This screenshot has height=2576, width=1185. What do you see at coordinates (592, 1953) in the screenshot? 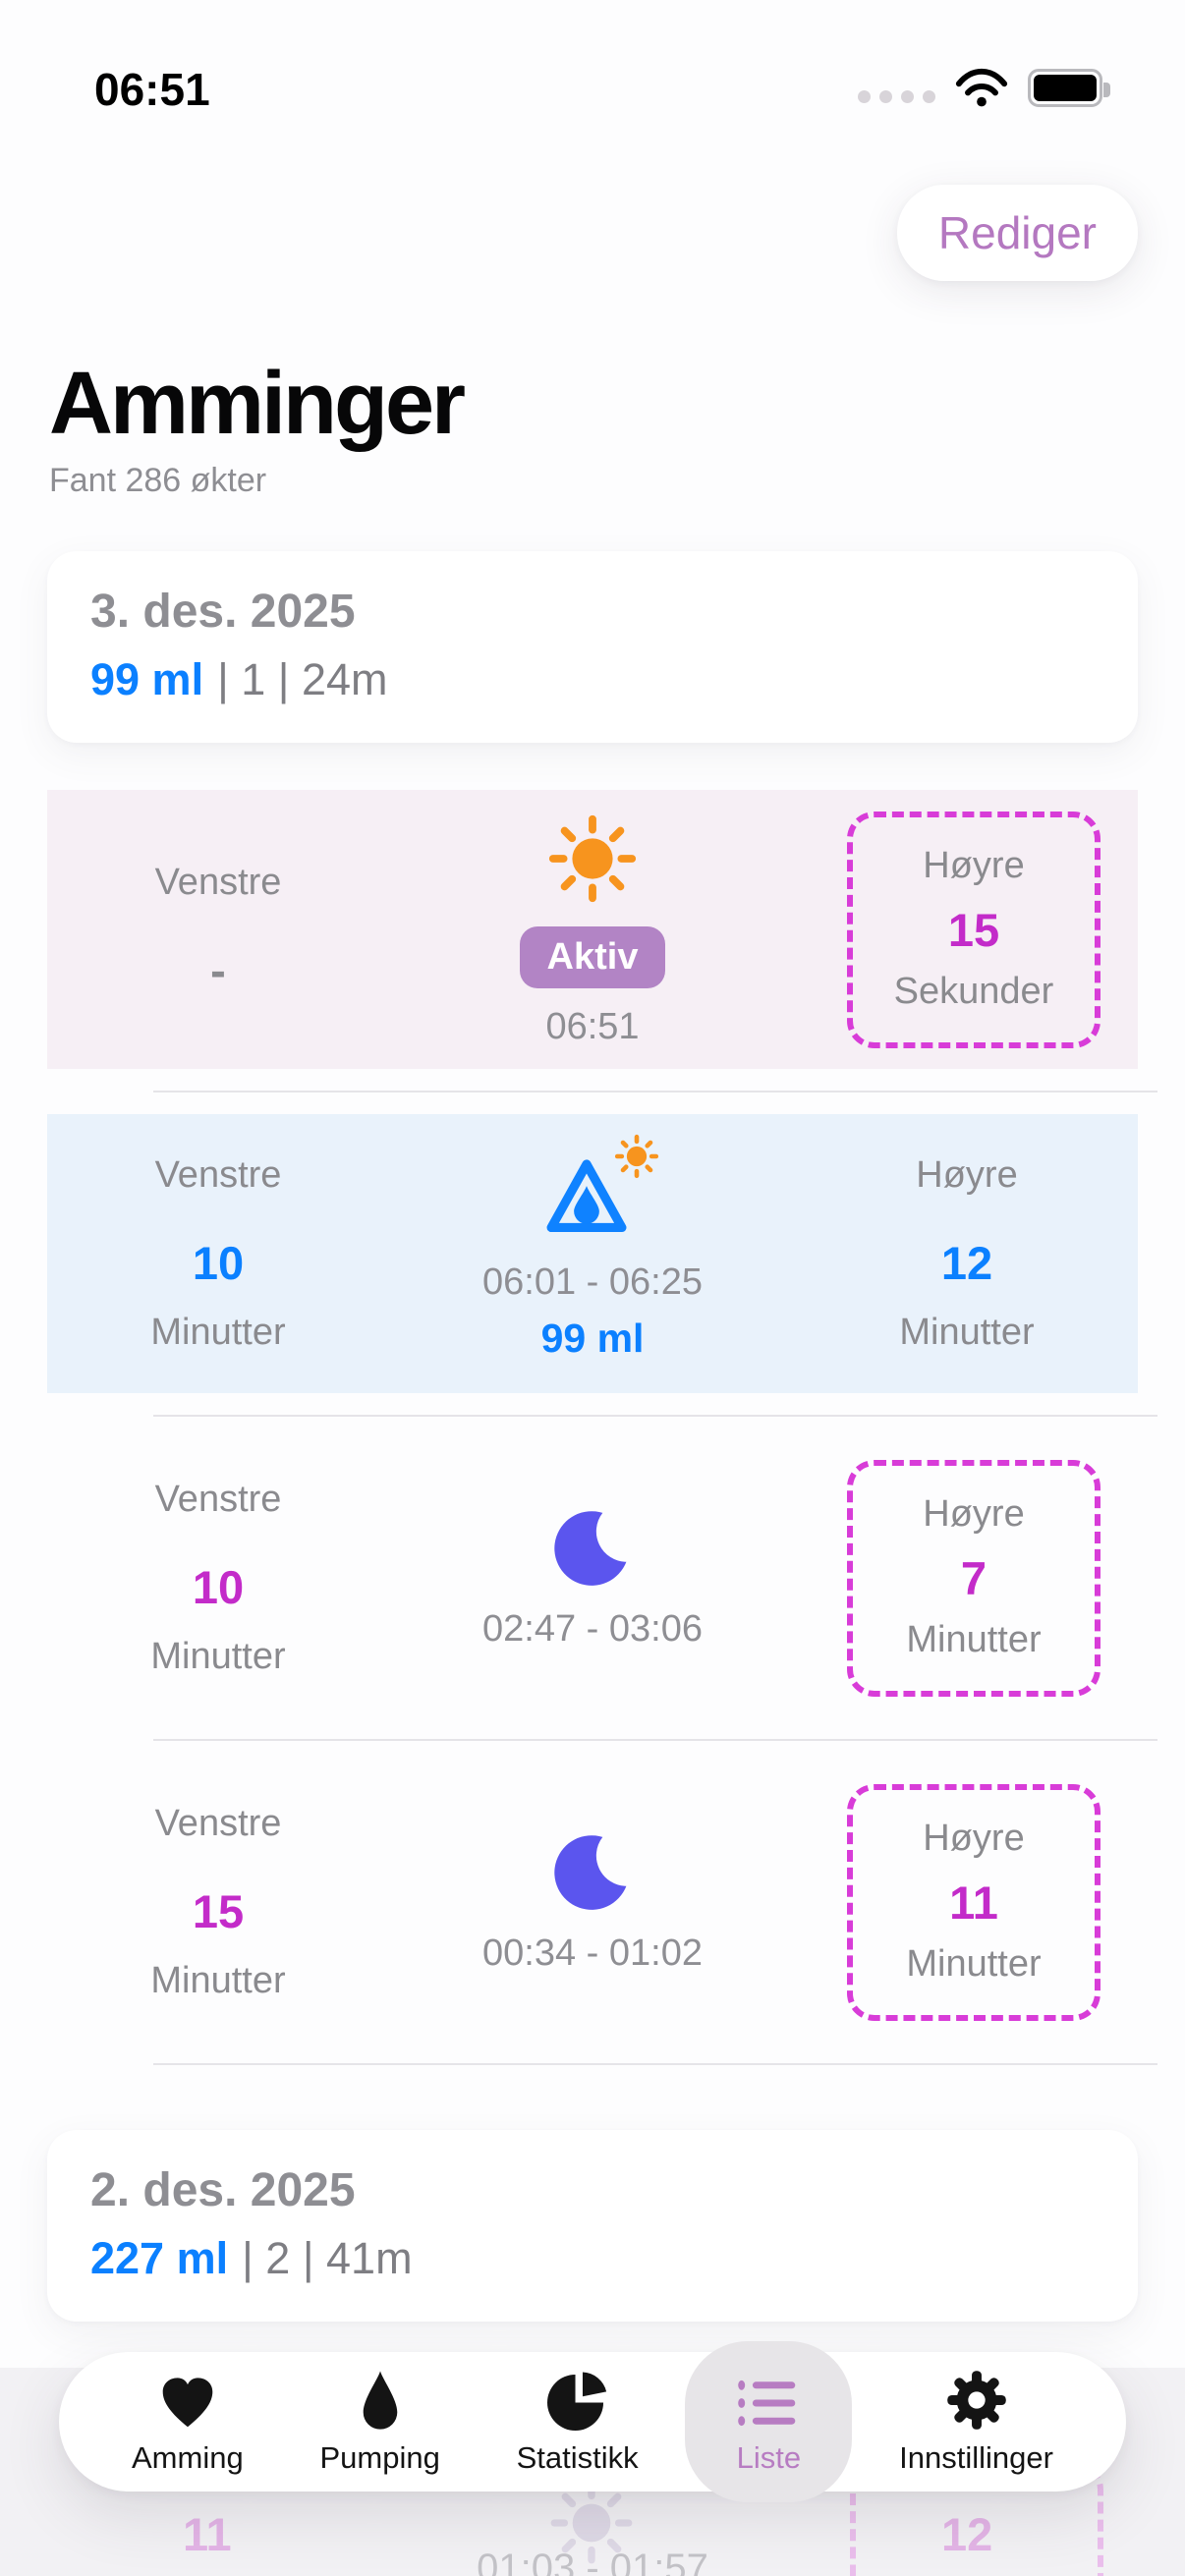
I see `session-time: 00:34 - 01:02` at bounding box center [592, 1953].